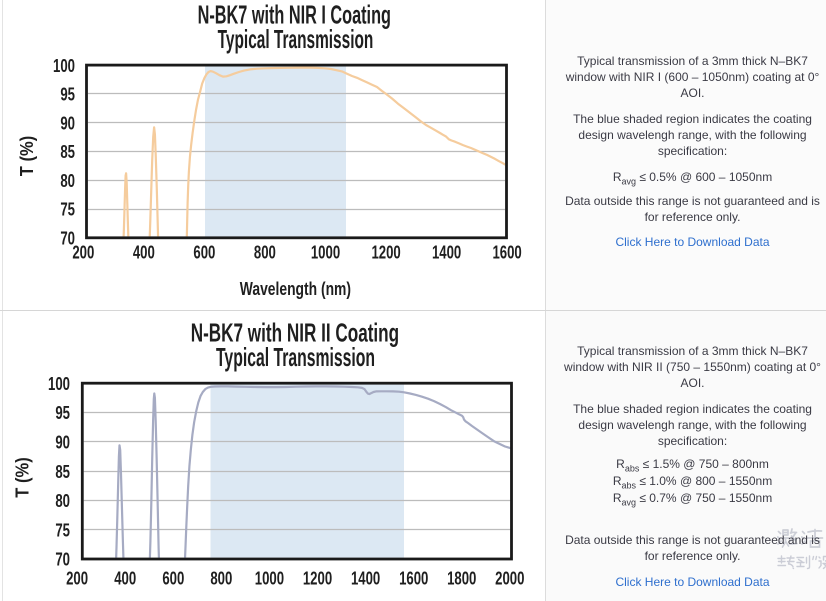 The width and height of the screenshot is (826, 601). Describe the element at coordinates (295, 332) in the screenshot. I see `svg-text: N-BK7 with NIR II Coating` at that location.